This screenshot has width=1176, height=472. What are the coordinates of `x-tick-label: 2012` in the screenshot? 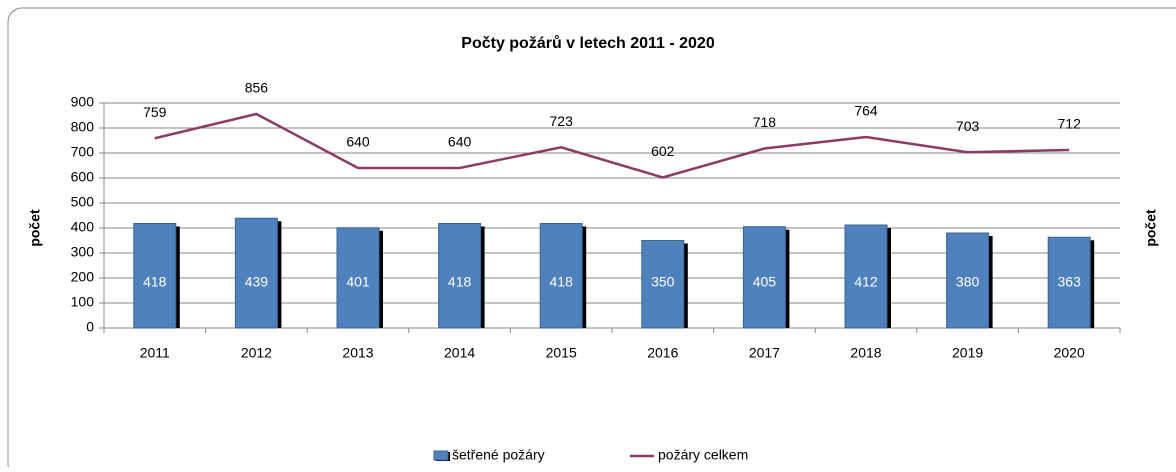 It's located at (256, 353).